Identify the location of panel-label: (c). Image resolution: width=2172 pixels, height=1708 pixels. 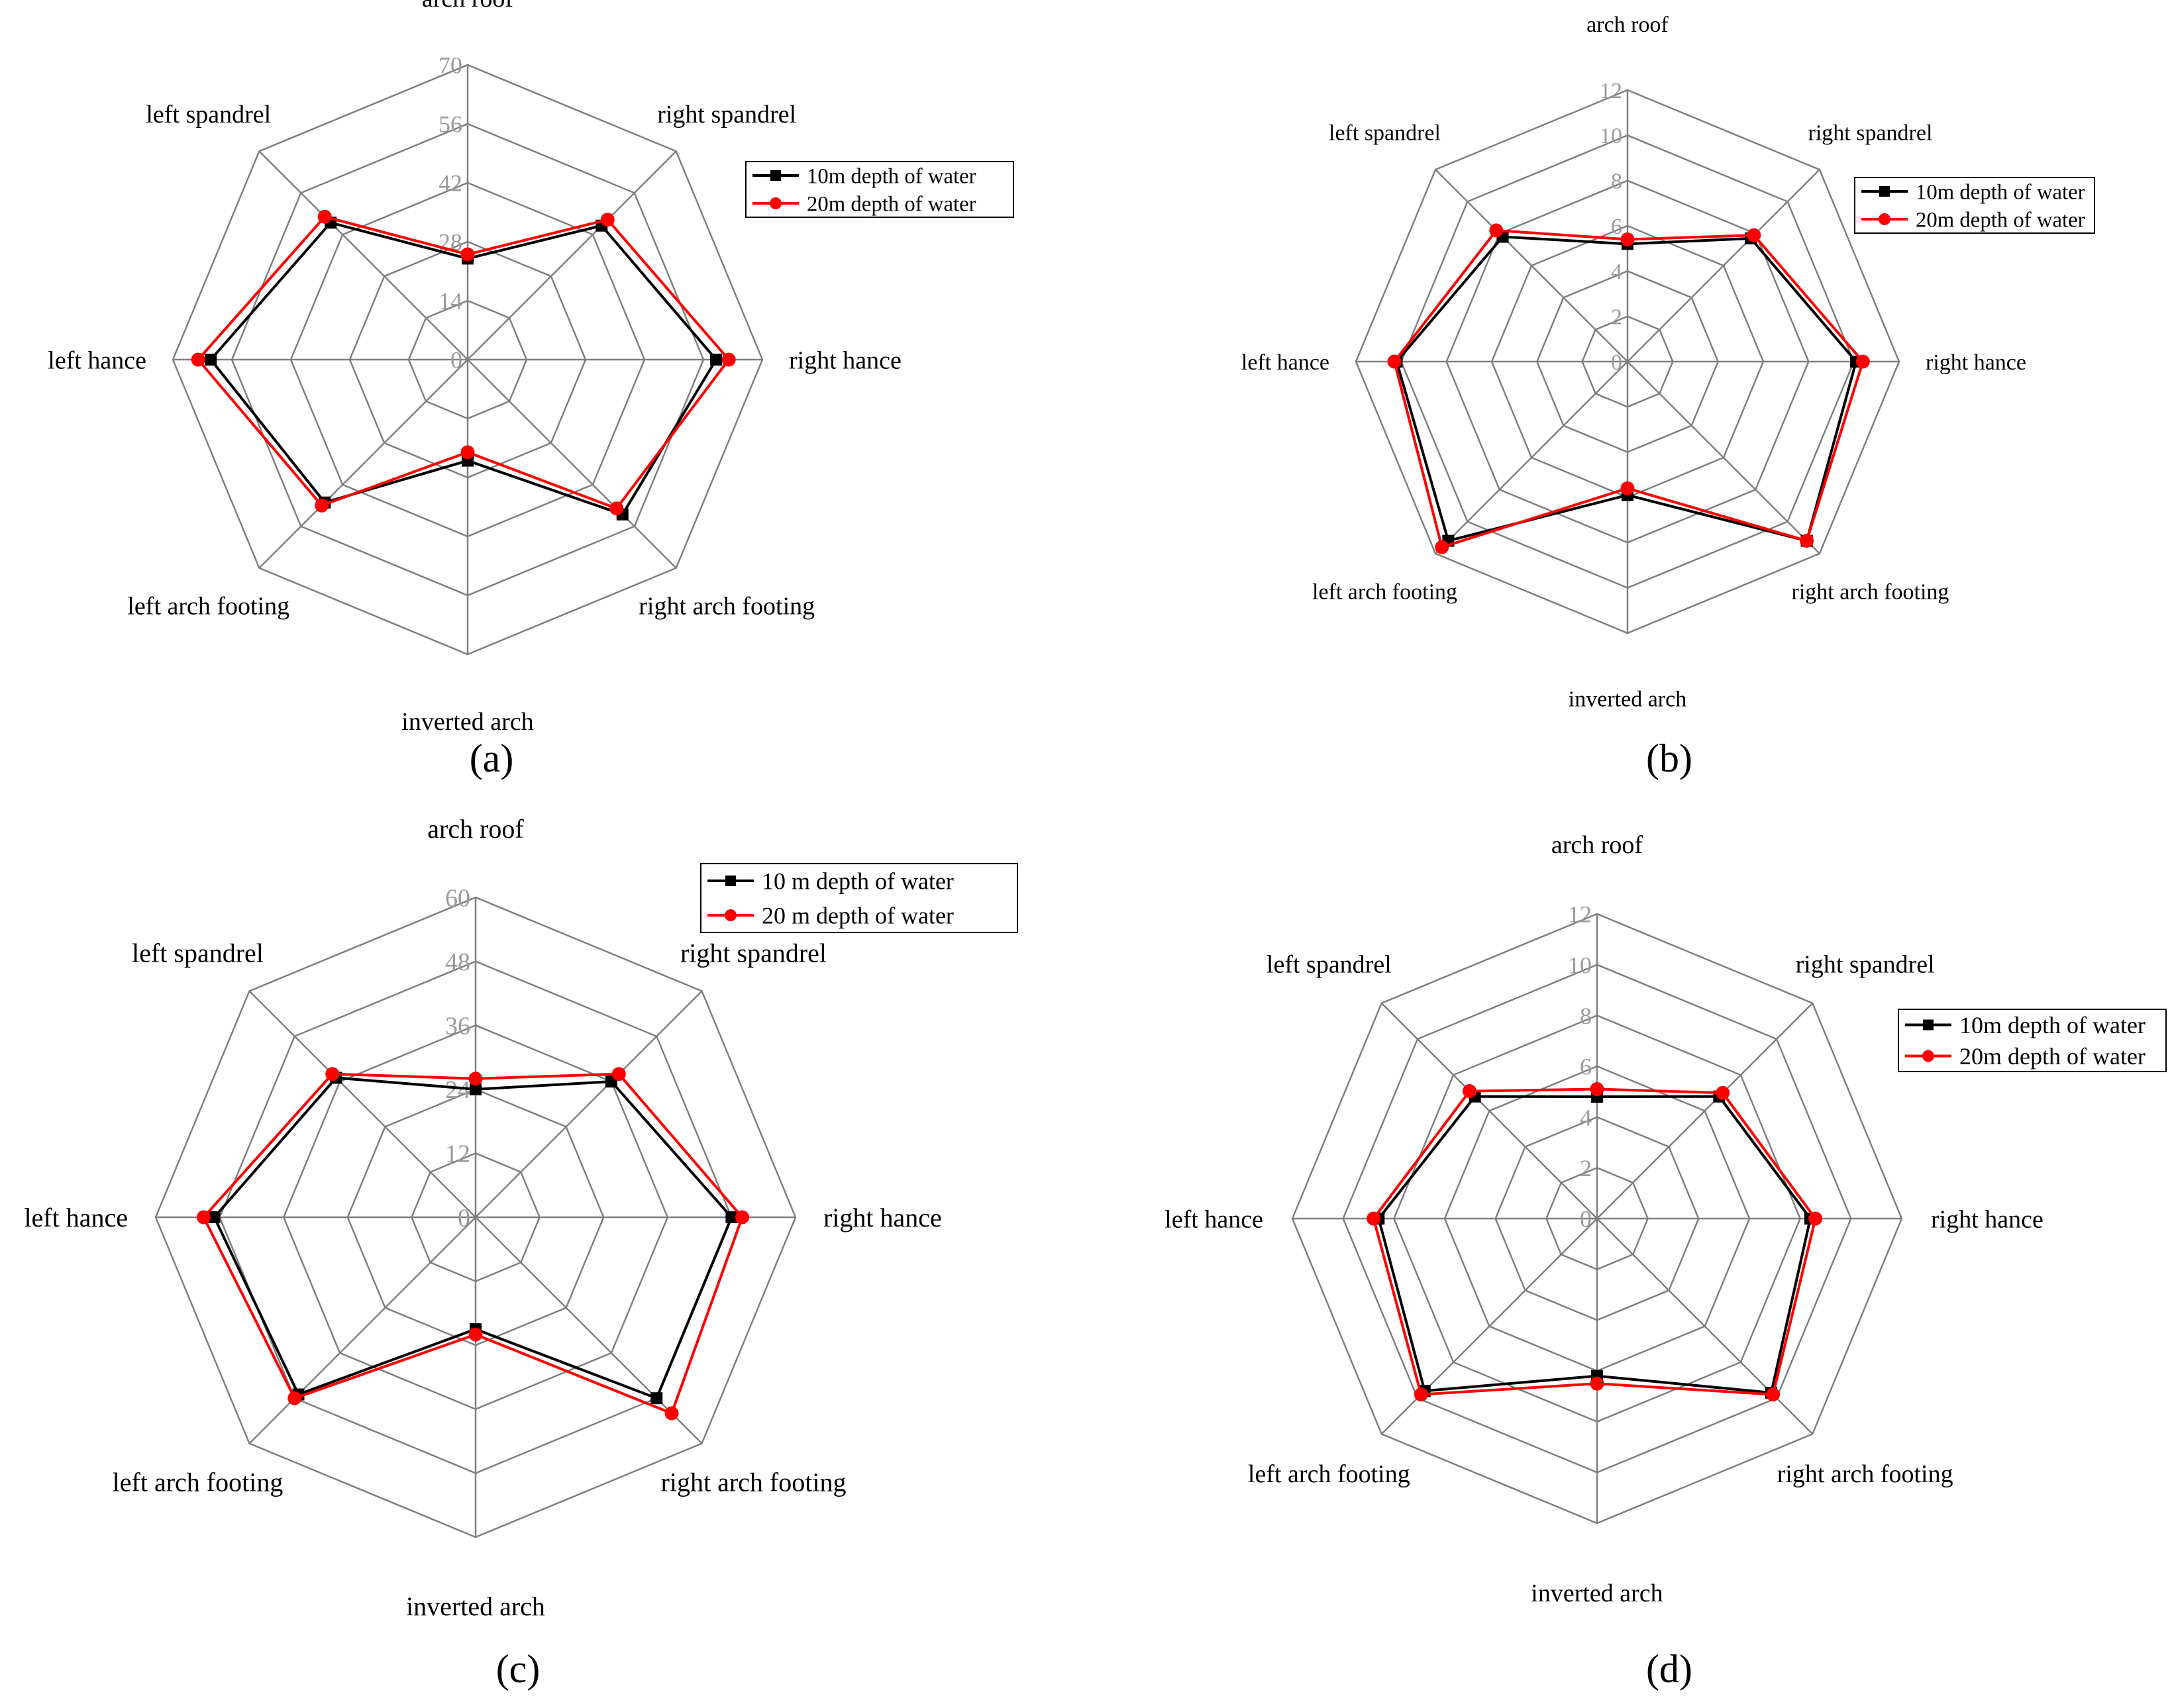
(518, 1669).